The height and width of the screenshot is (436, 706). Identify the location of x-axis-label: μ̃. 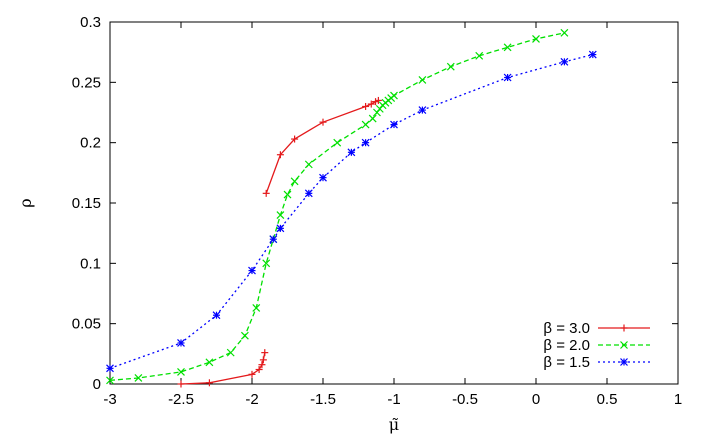
(394, 424).